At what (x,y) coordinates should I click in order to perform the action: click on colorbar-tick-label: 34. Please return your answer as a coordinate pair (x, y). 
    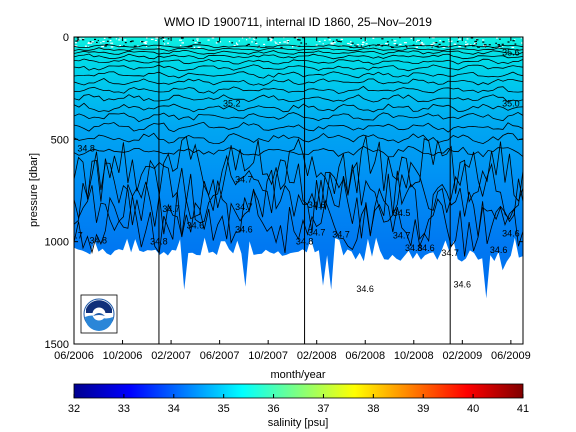
    Looking at the image, I should click on (174, 409).